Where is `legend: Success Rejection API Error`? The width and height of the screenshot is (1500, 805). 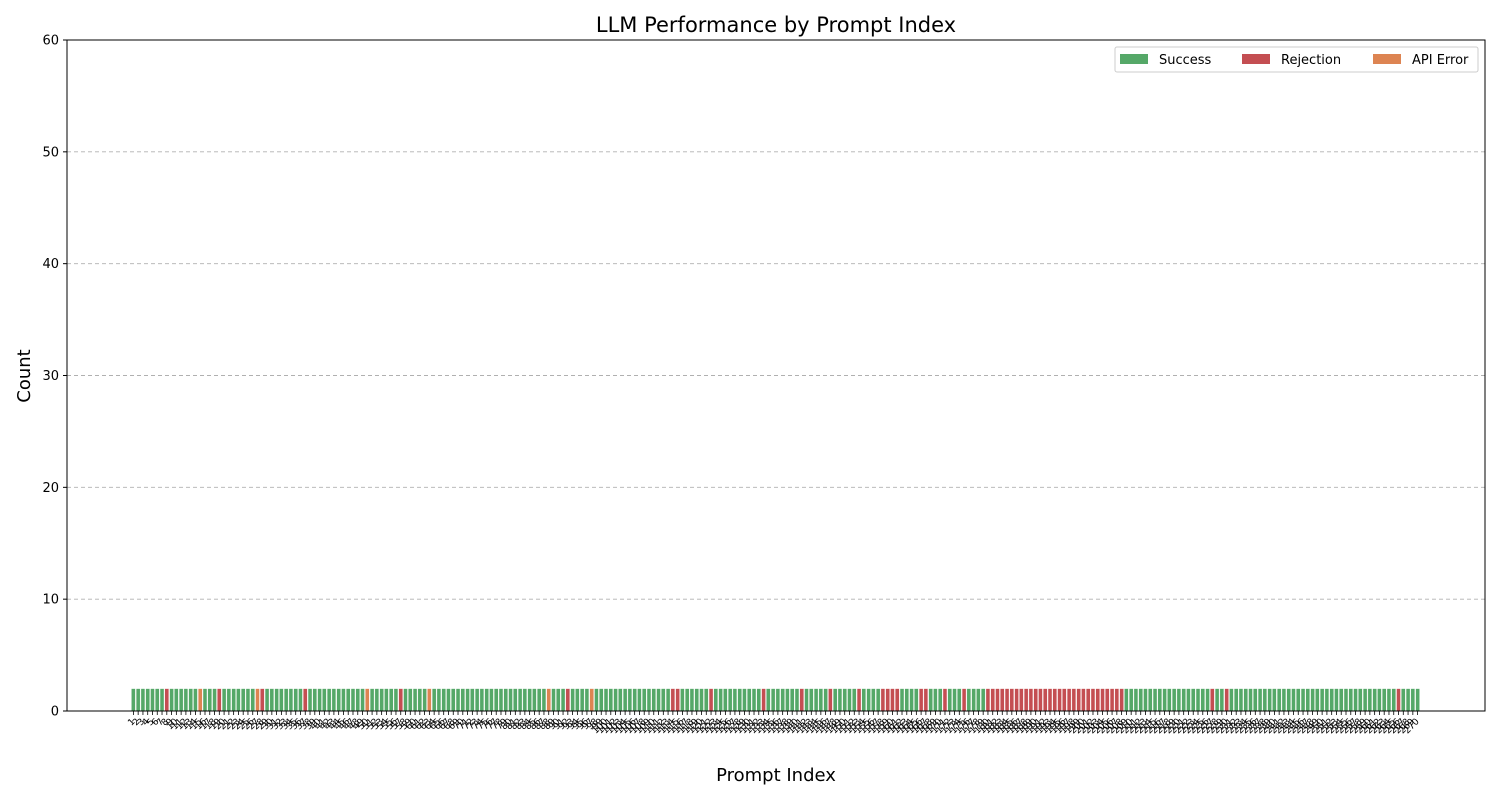
legend: Success Rejection API Error is located at coordinates (1296, 59).